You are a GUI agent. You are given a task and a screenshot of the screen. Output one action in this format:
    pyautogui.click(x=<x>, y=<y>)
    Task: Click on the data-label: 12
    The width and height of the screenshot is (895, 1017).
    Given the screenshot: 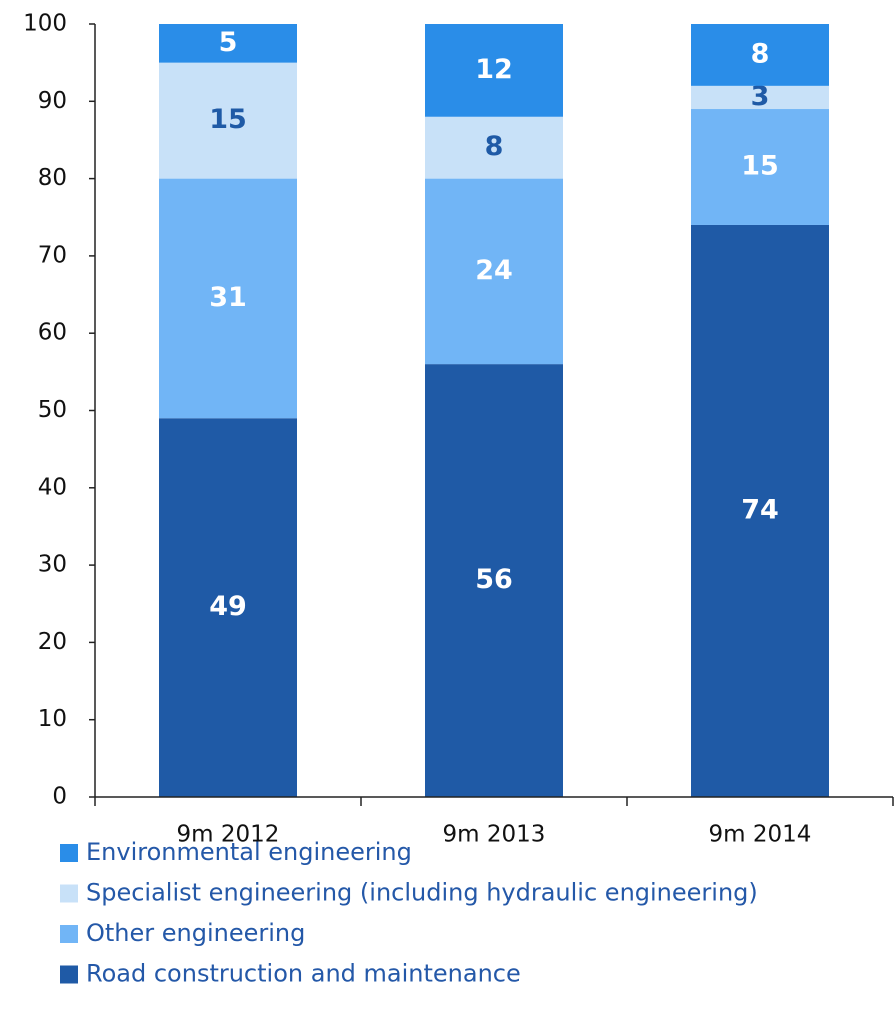 What is the action you would take?
    pyautogui.click(x=494, y=69)
    